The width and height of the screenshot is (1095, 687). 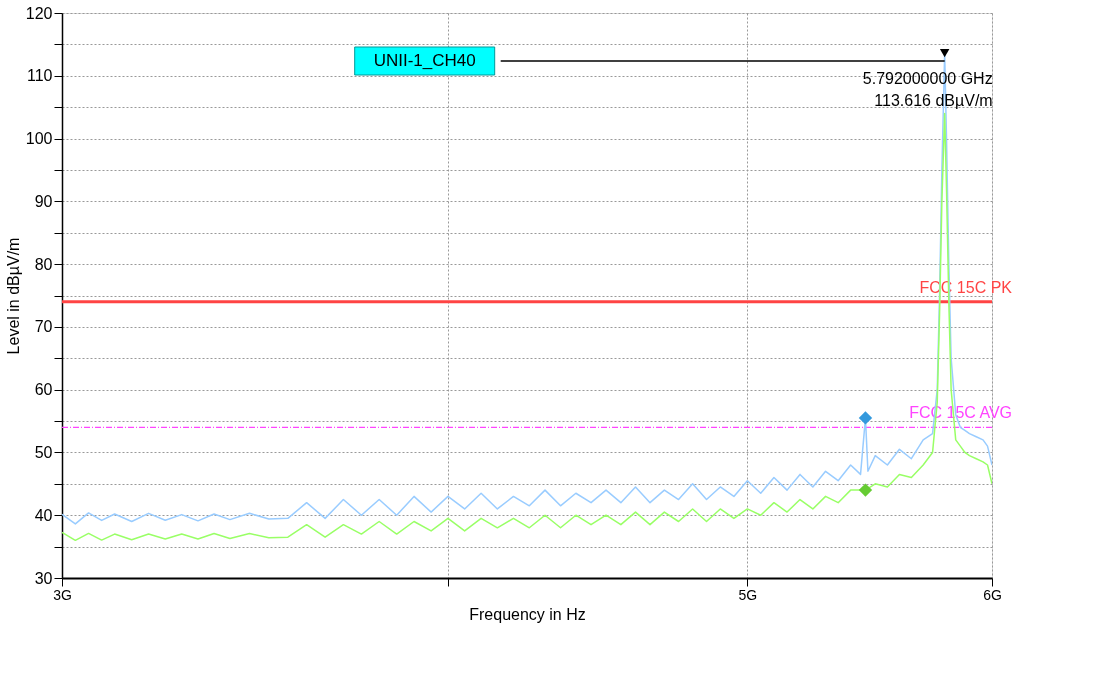 I want to click on x-tick-label: 5G, so click(x=748, y=594).